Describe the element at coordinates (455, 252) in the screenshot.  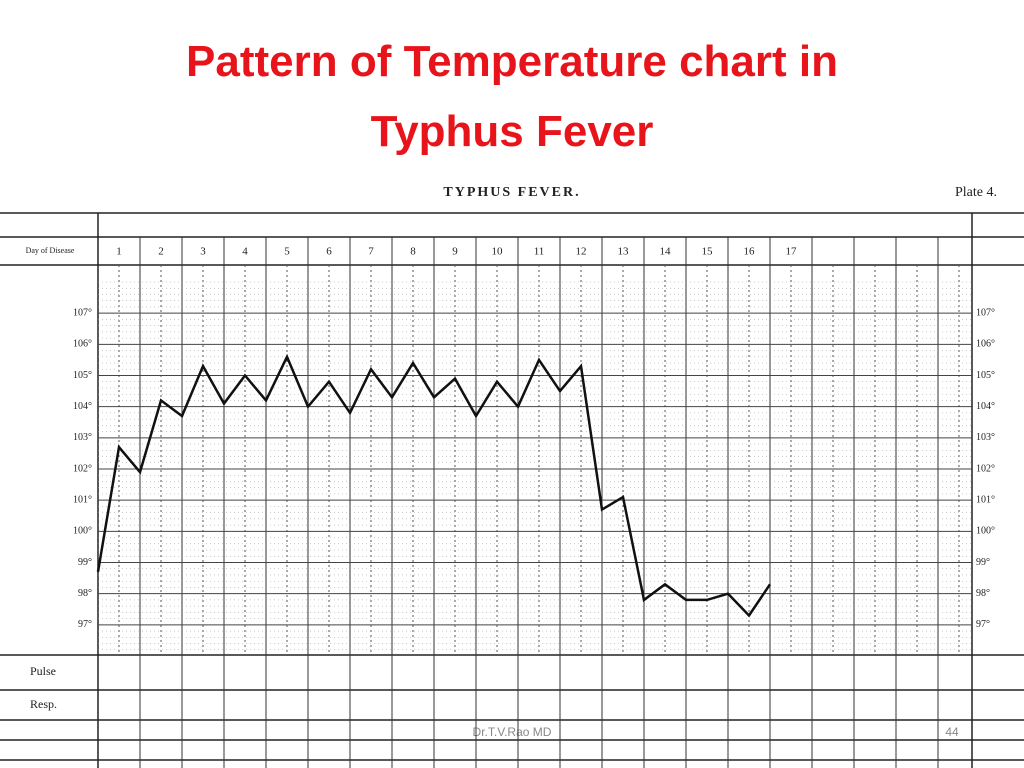
I see `x-tick-label: 9` at that location.